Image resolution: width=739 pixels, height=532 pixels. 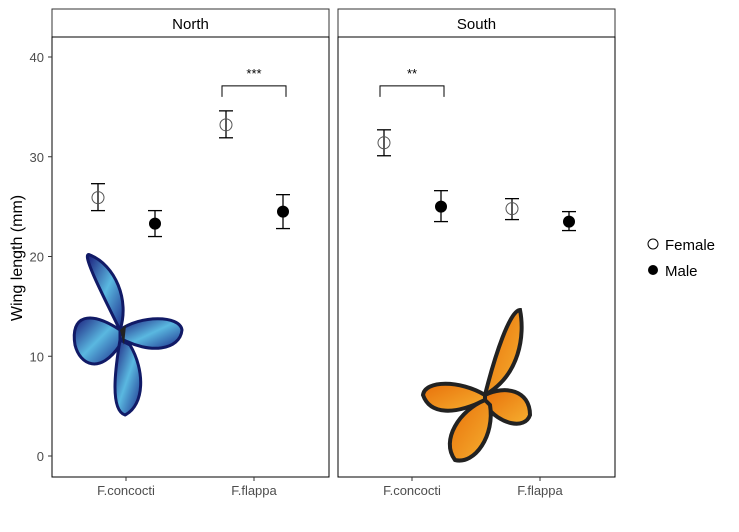 What do you see at coordinates (476, 385) in the screenshot?
I see `monarch-butterfly` at bounding box center [476, 385].